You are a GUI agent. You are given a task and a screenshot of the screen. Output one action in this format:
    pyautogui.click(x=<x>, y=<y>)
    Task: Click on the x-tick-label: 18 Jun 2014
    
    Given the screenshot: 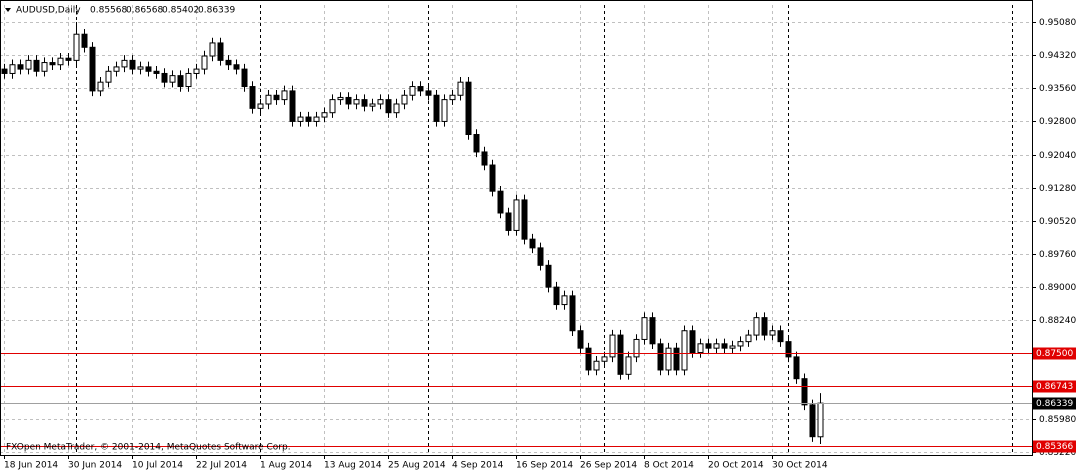 What is the action you would take?
    pyautogui.click(x=31, y=466)
    